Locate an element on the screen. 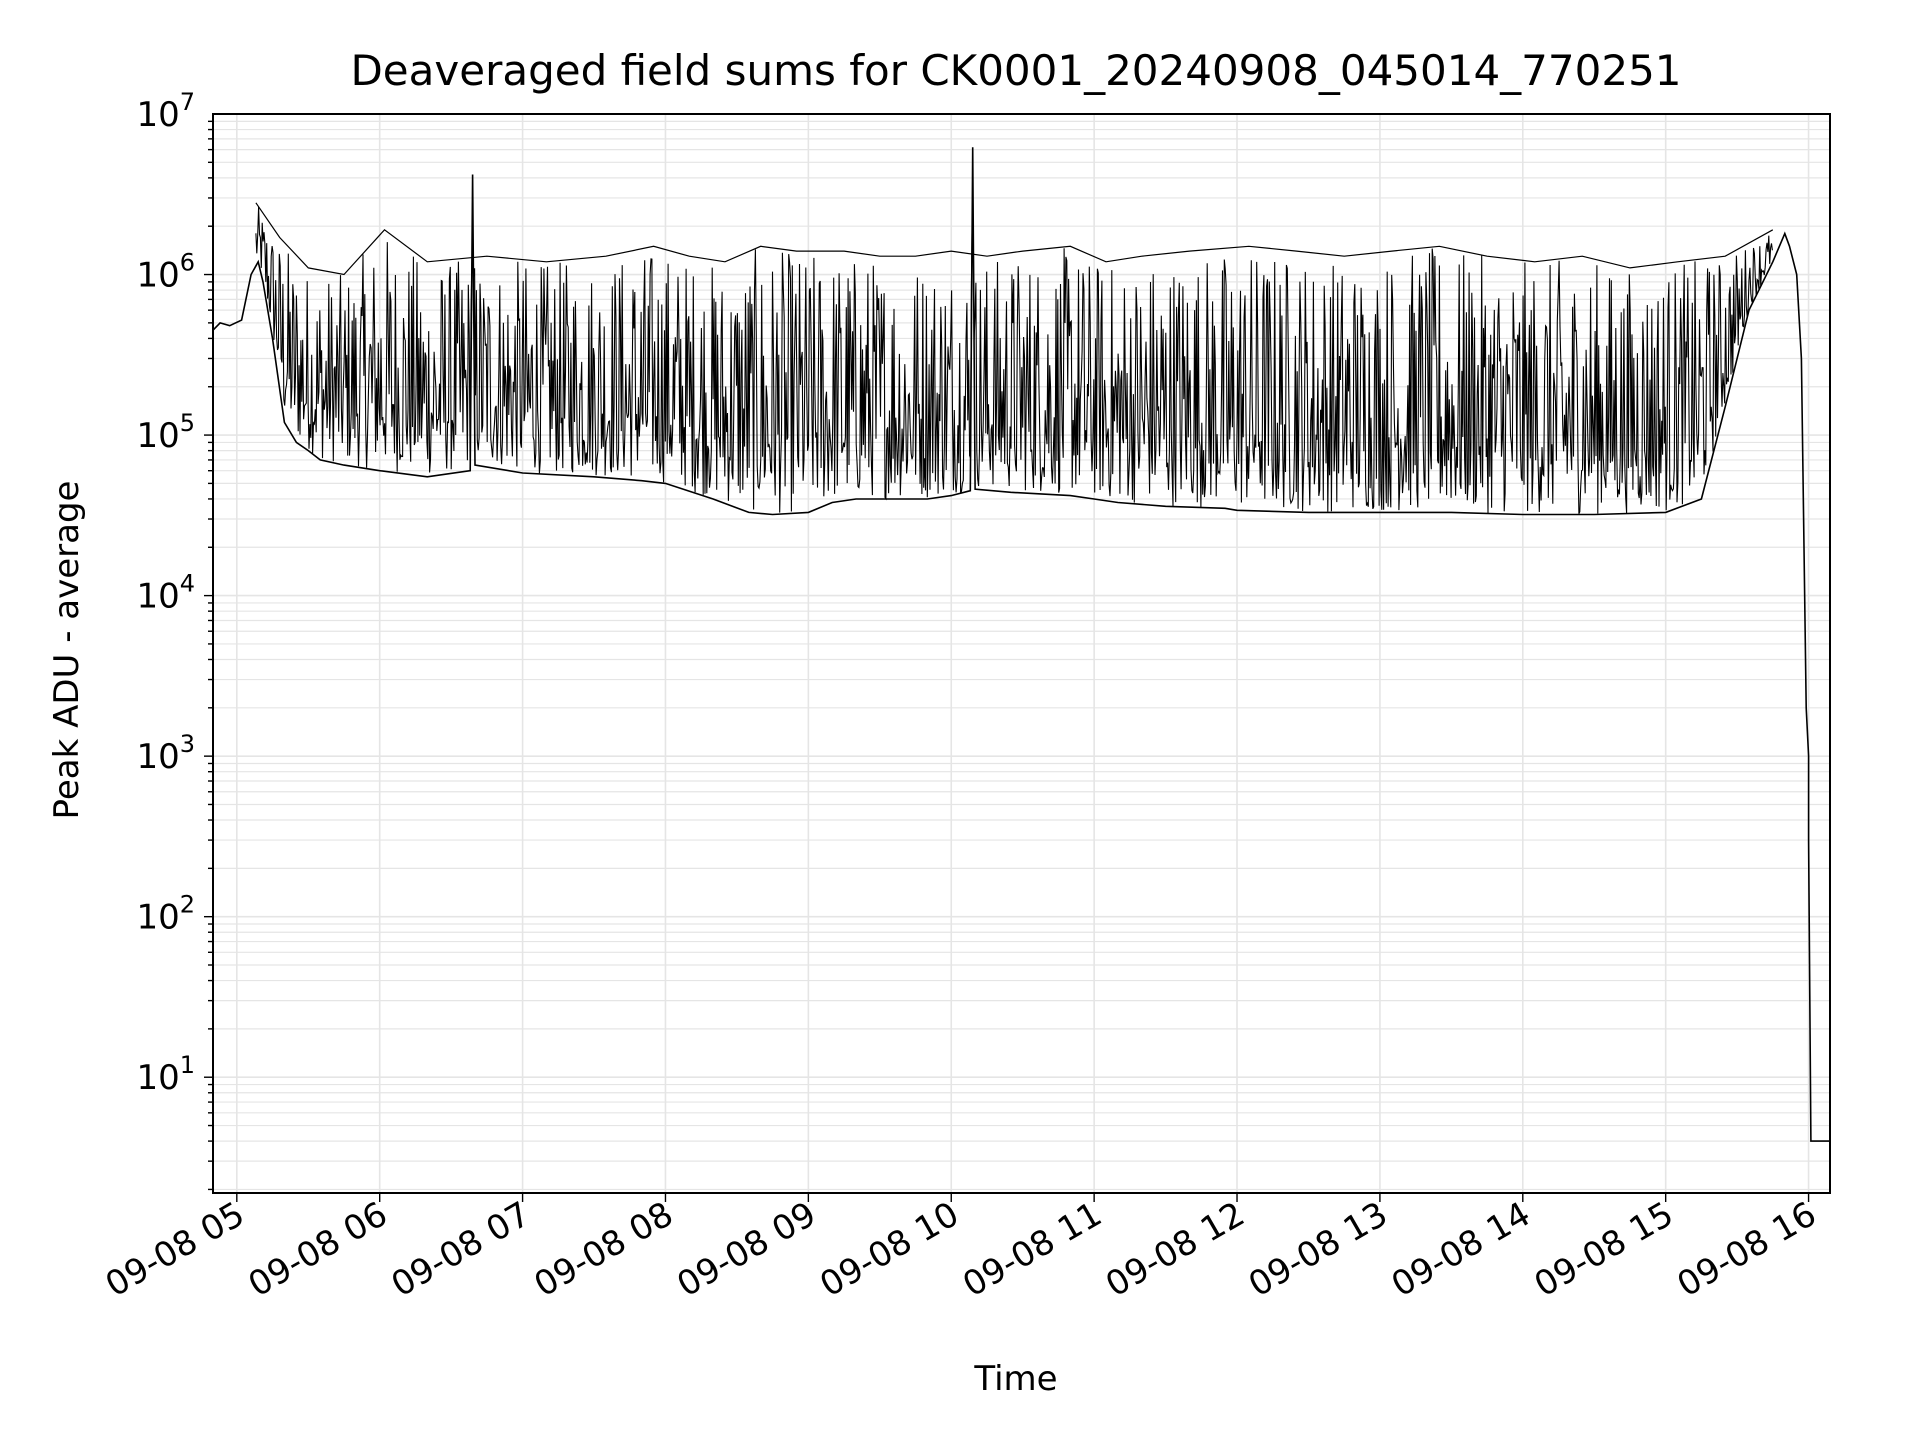 This screenshot has height=1445, width=1920. y-tick-label: 10⁶ is located at coordinates (165, 272).